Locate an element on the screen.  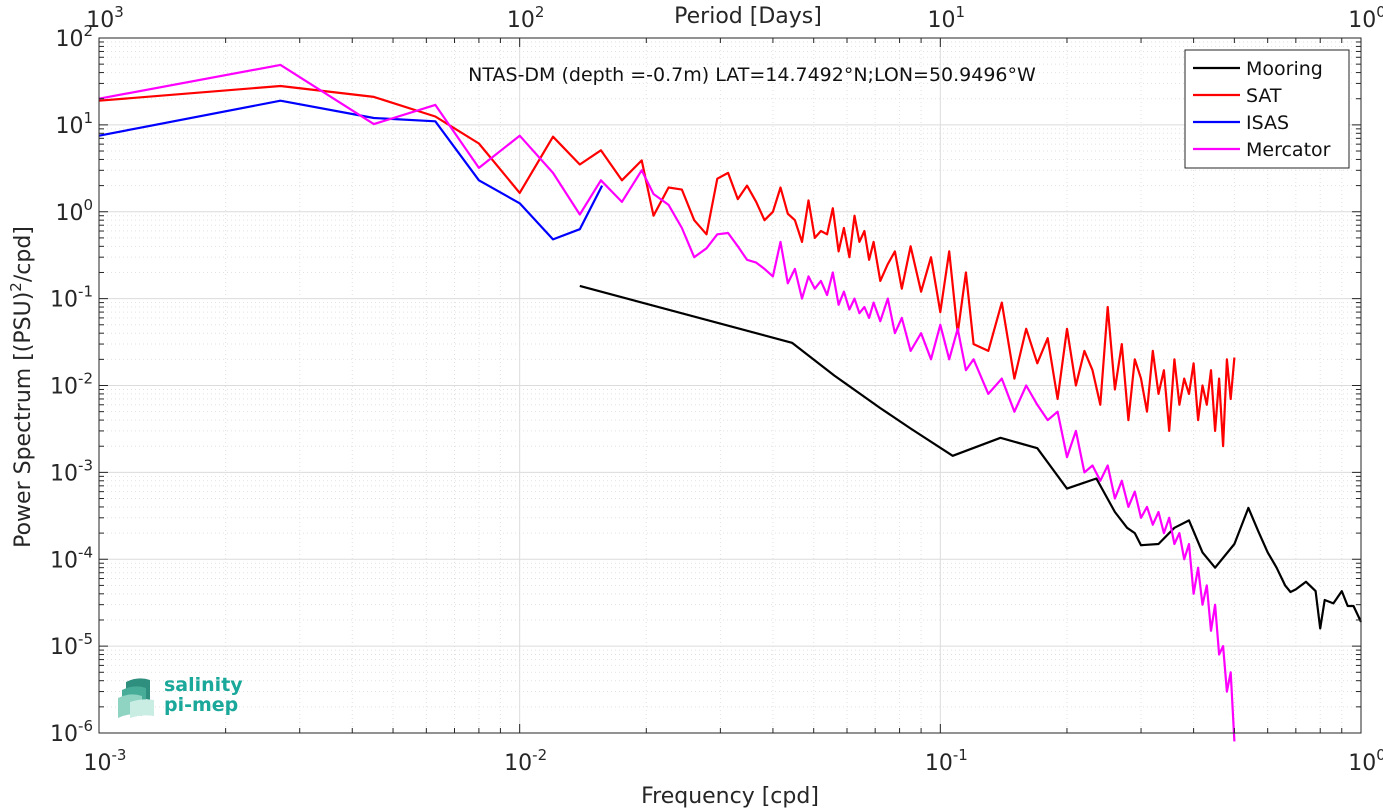
logo-waves-icon is located at coordinates (136, 698).